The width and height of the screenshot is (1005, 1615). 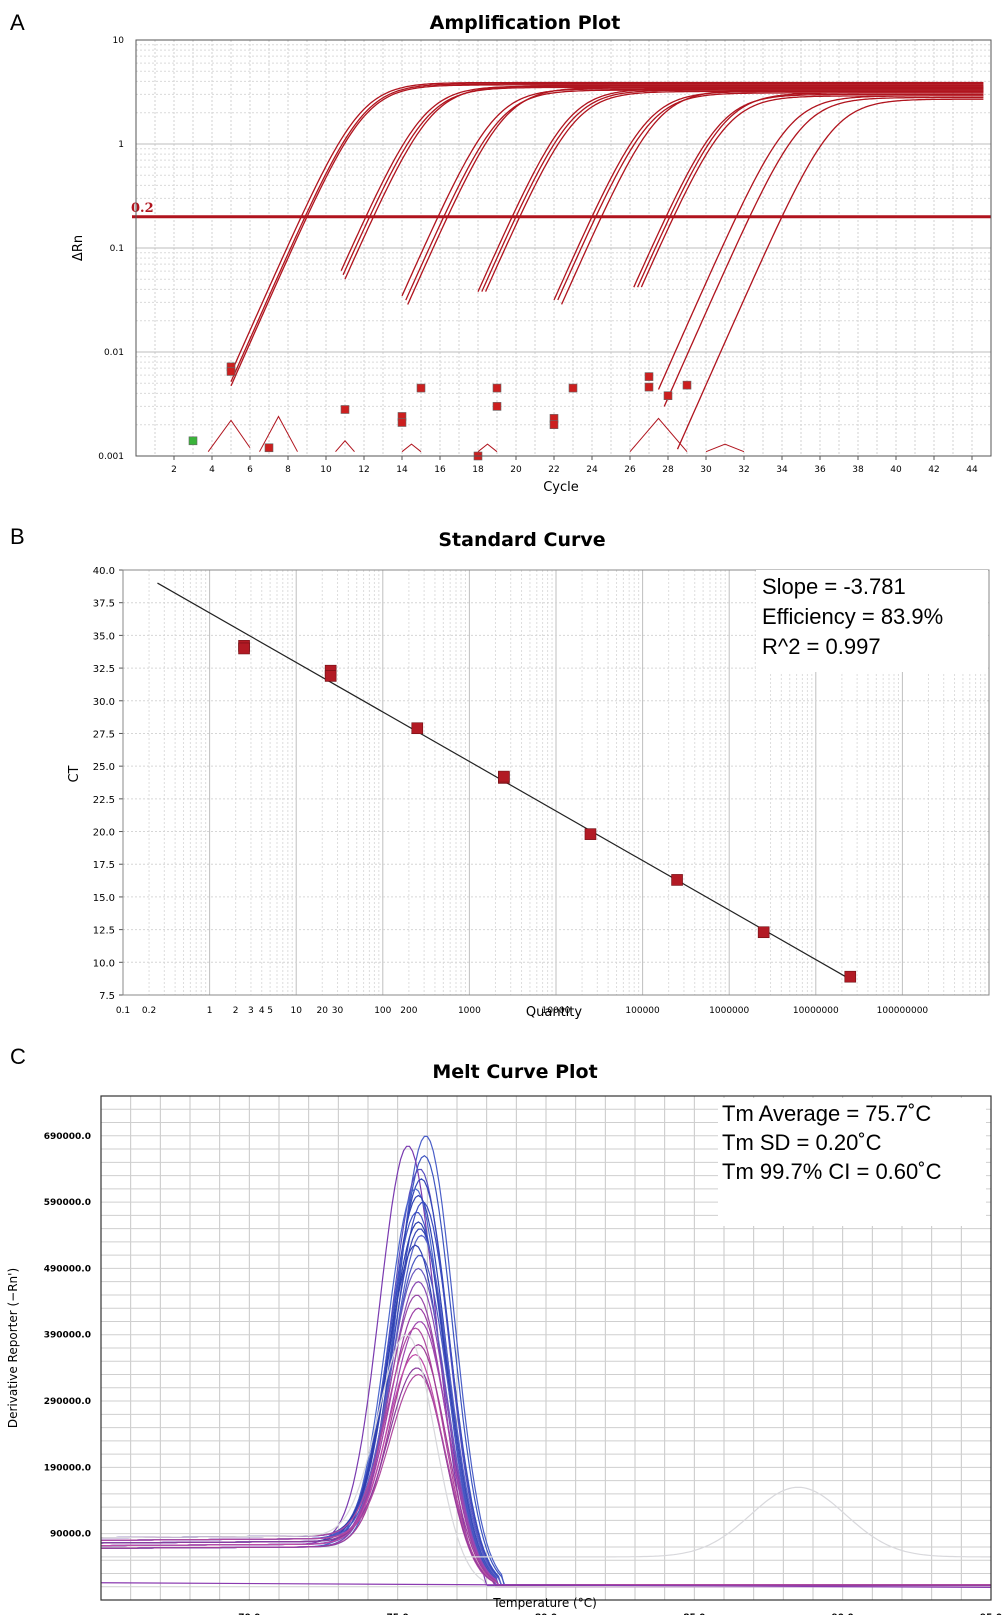 What do you see at coordinates (67, 1203) in the screenshot?
I see `y-tick-label: 590000.0` at bounding box center [67, 1203].